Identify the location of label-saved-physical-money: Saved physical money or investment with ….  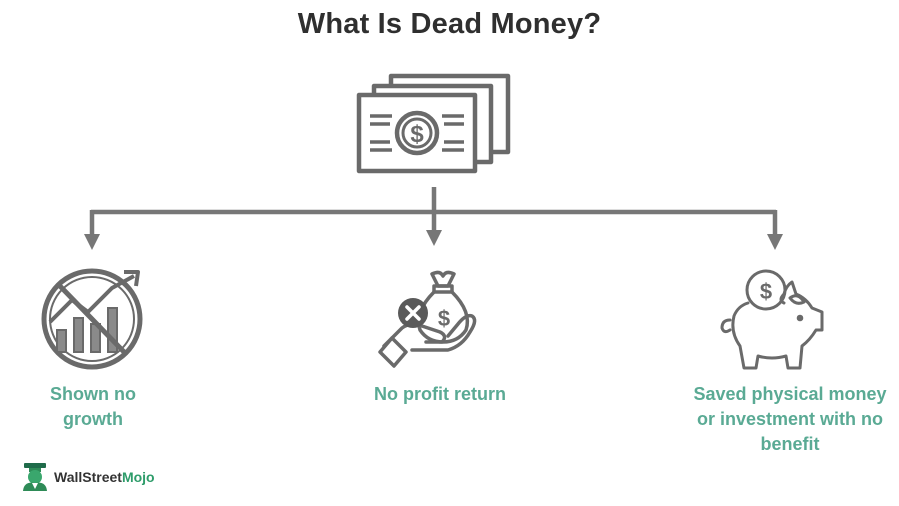
(789, 419).